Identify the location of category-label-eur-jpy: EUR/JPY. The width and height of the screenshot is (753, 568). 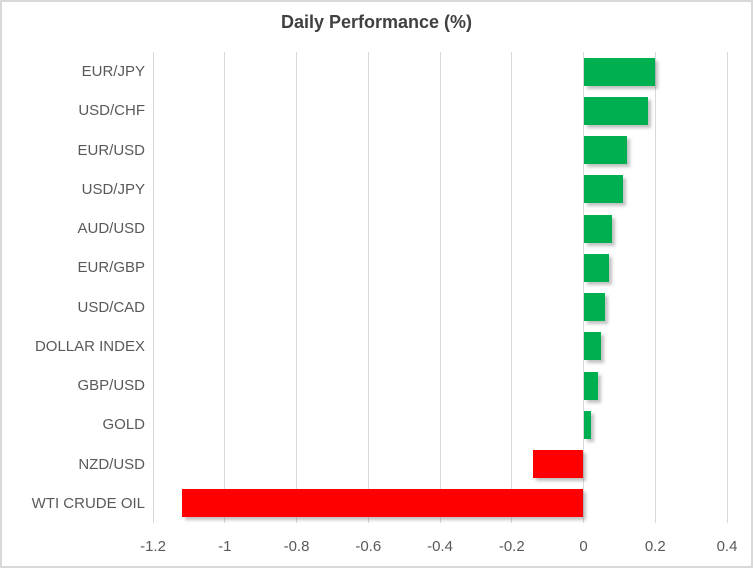
(113, 72).